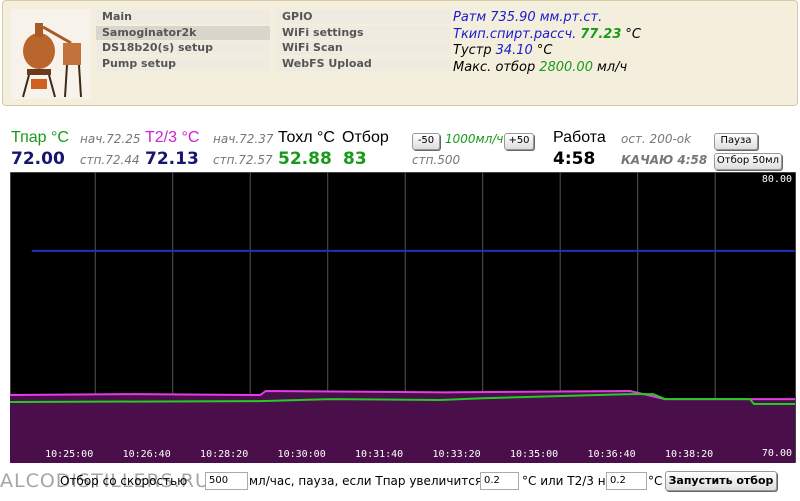 This screenshot has width=800, height=501. What do you see at coordinates (51, 54) in the screenshot?
I see `logo-image` at bounding box center [51, 54].